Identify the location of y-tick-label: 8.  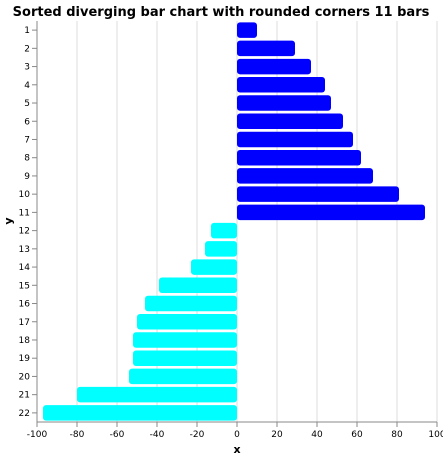
(27, 159).